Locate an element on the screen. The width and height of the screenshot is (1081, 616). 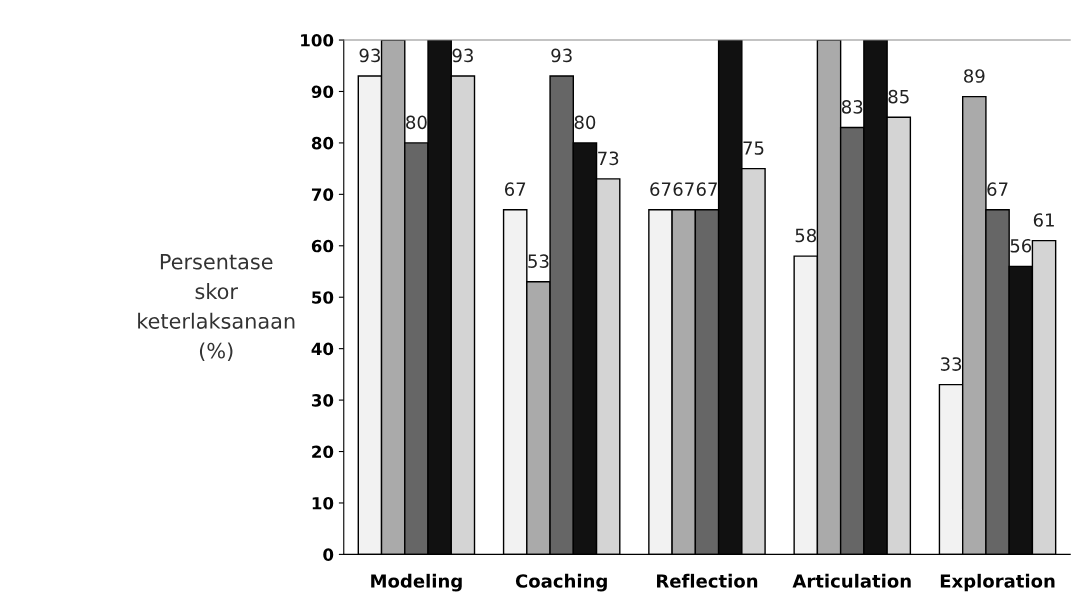
y-tick-label: 80 is located at coordinates (322, 143).